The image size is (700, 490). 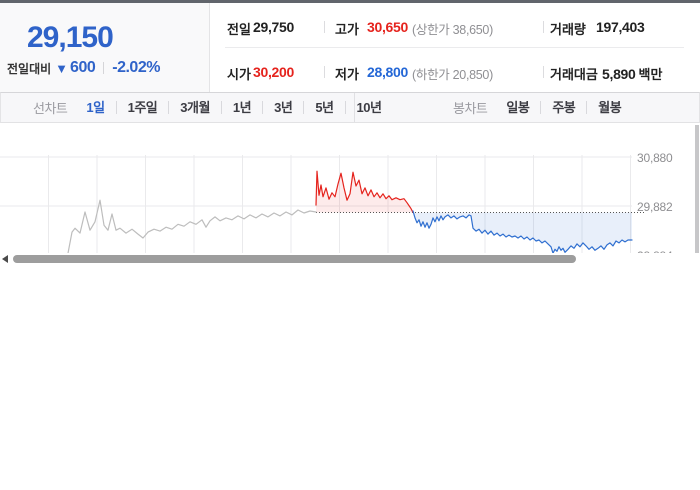 What do you see at coordinates (452, 30) in the screenshot?
I see `upper-limit-note: (상한가 38,650)` at bounding box center [452, 30].